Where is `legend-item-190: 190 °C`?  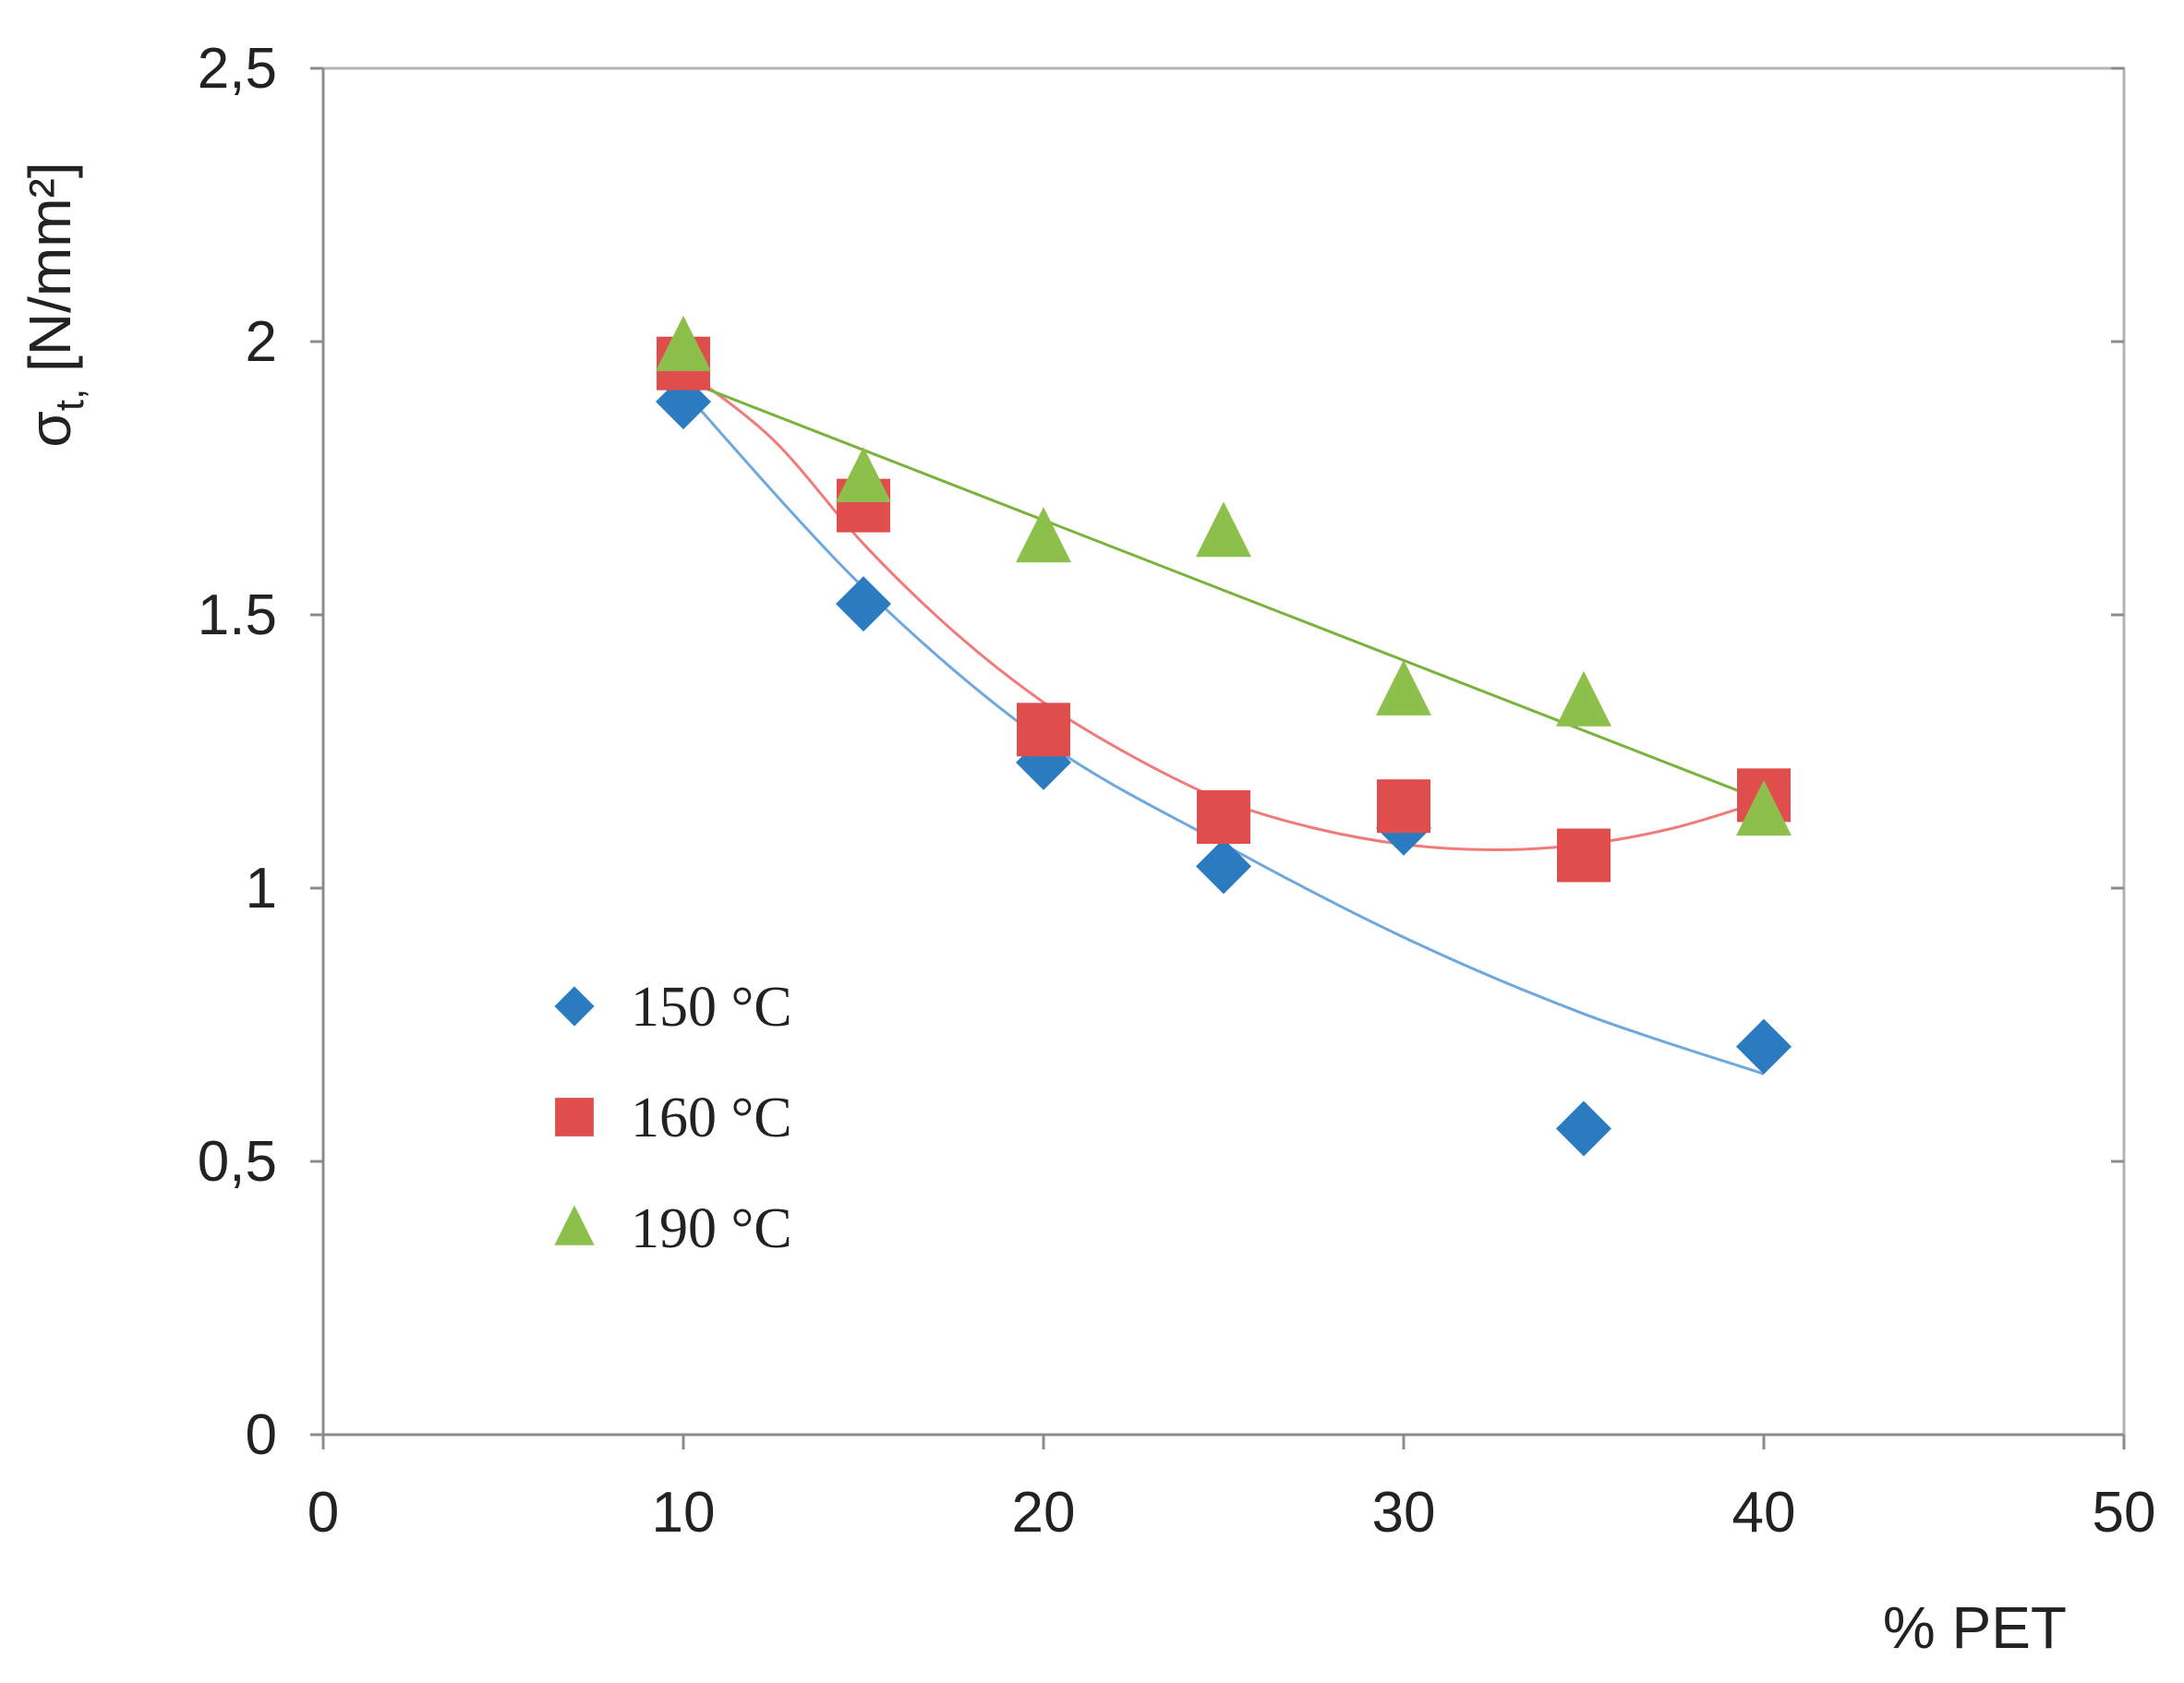 legend-item-190: 190 °C is located at coordinates (673, 1228).